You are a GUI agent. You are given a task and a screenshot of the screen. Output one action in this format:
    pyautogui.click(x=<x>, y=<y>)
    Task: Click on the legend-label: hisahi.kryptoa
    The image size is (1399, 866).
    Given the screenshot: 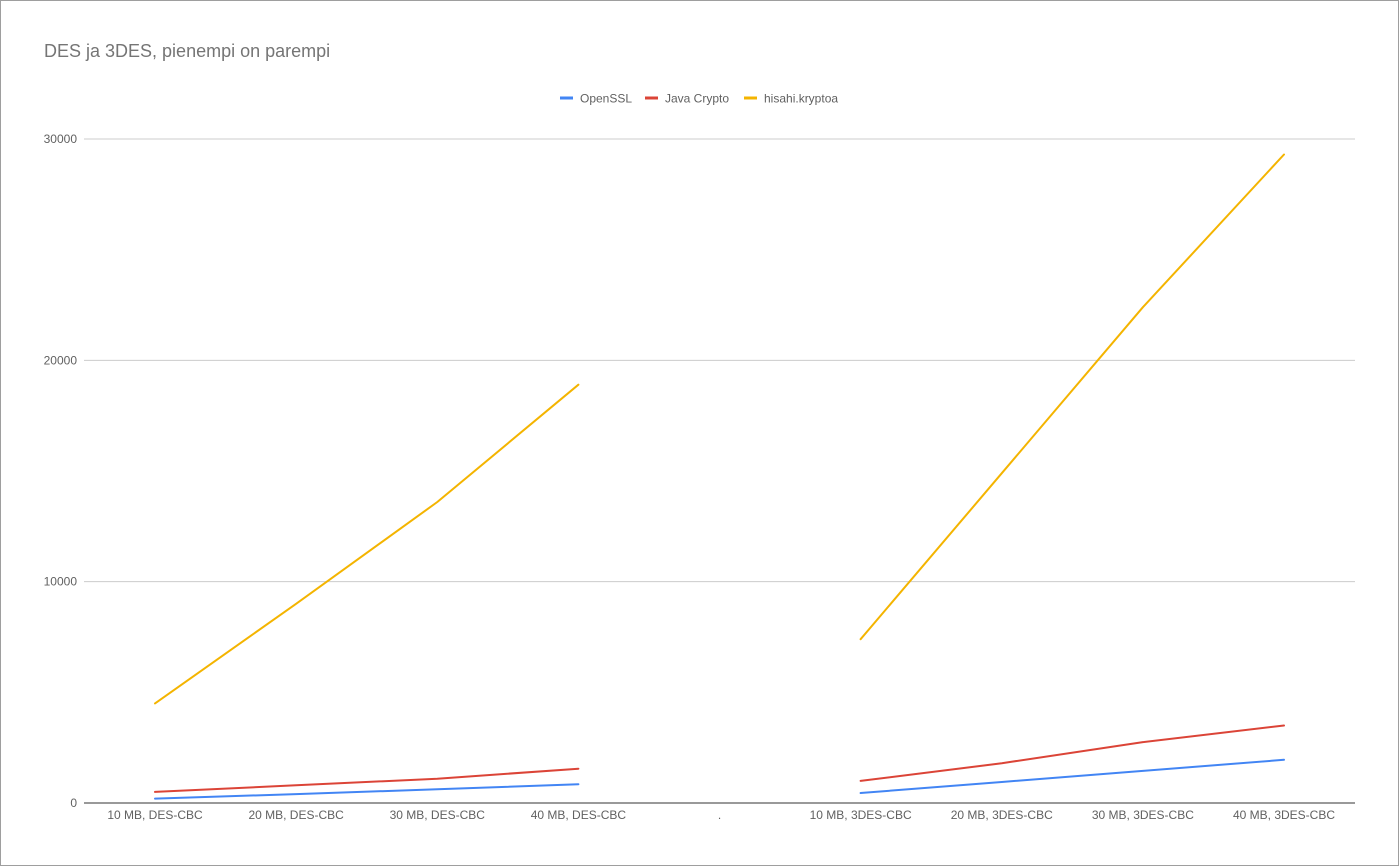 What is the action you would take?
    pyautogui.click(x=801, y=99)
    